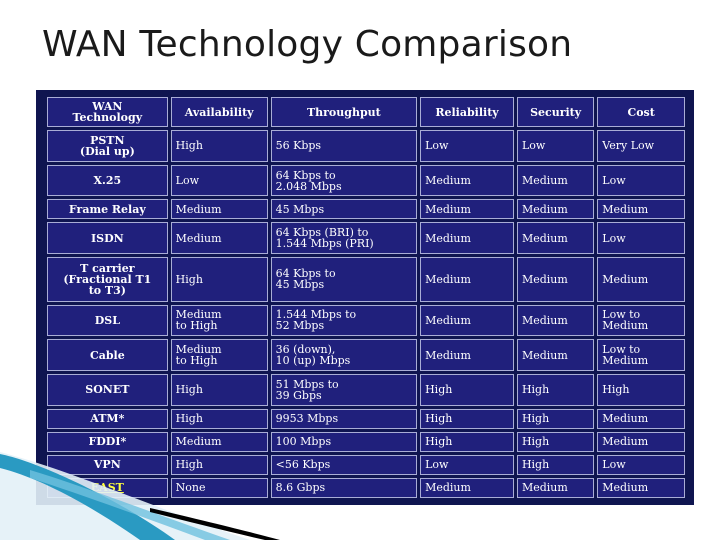  I want to click on cell-text: 39 Gbps, so click(298, 395).